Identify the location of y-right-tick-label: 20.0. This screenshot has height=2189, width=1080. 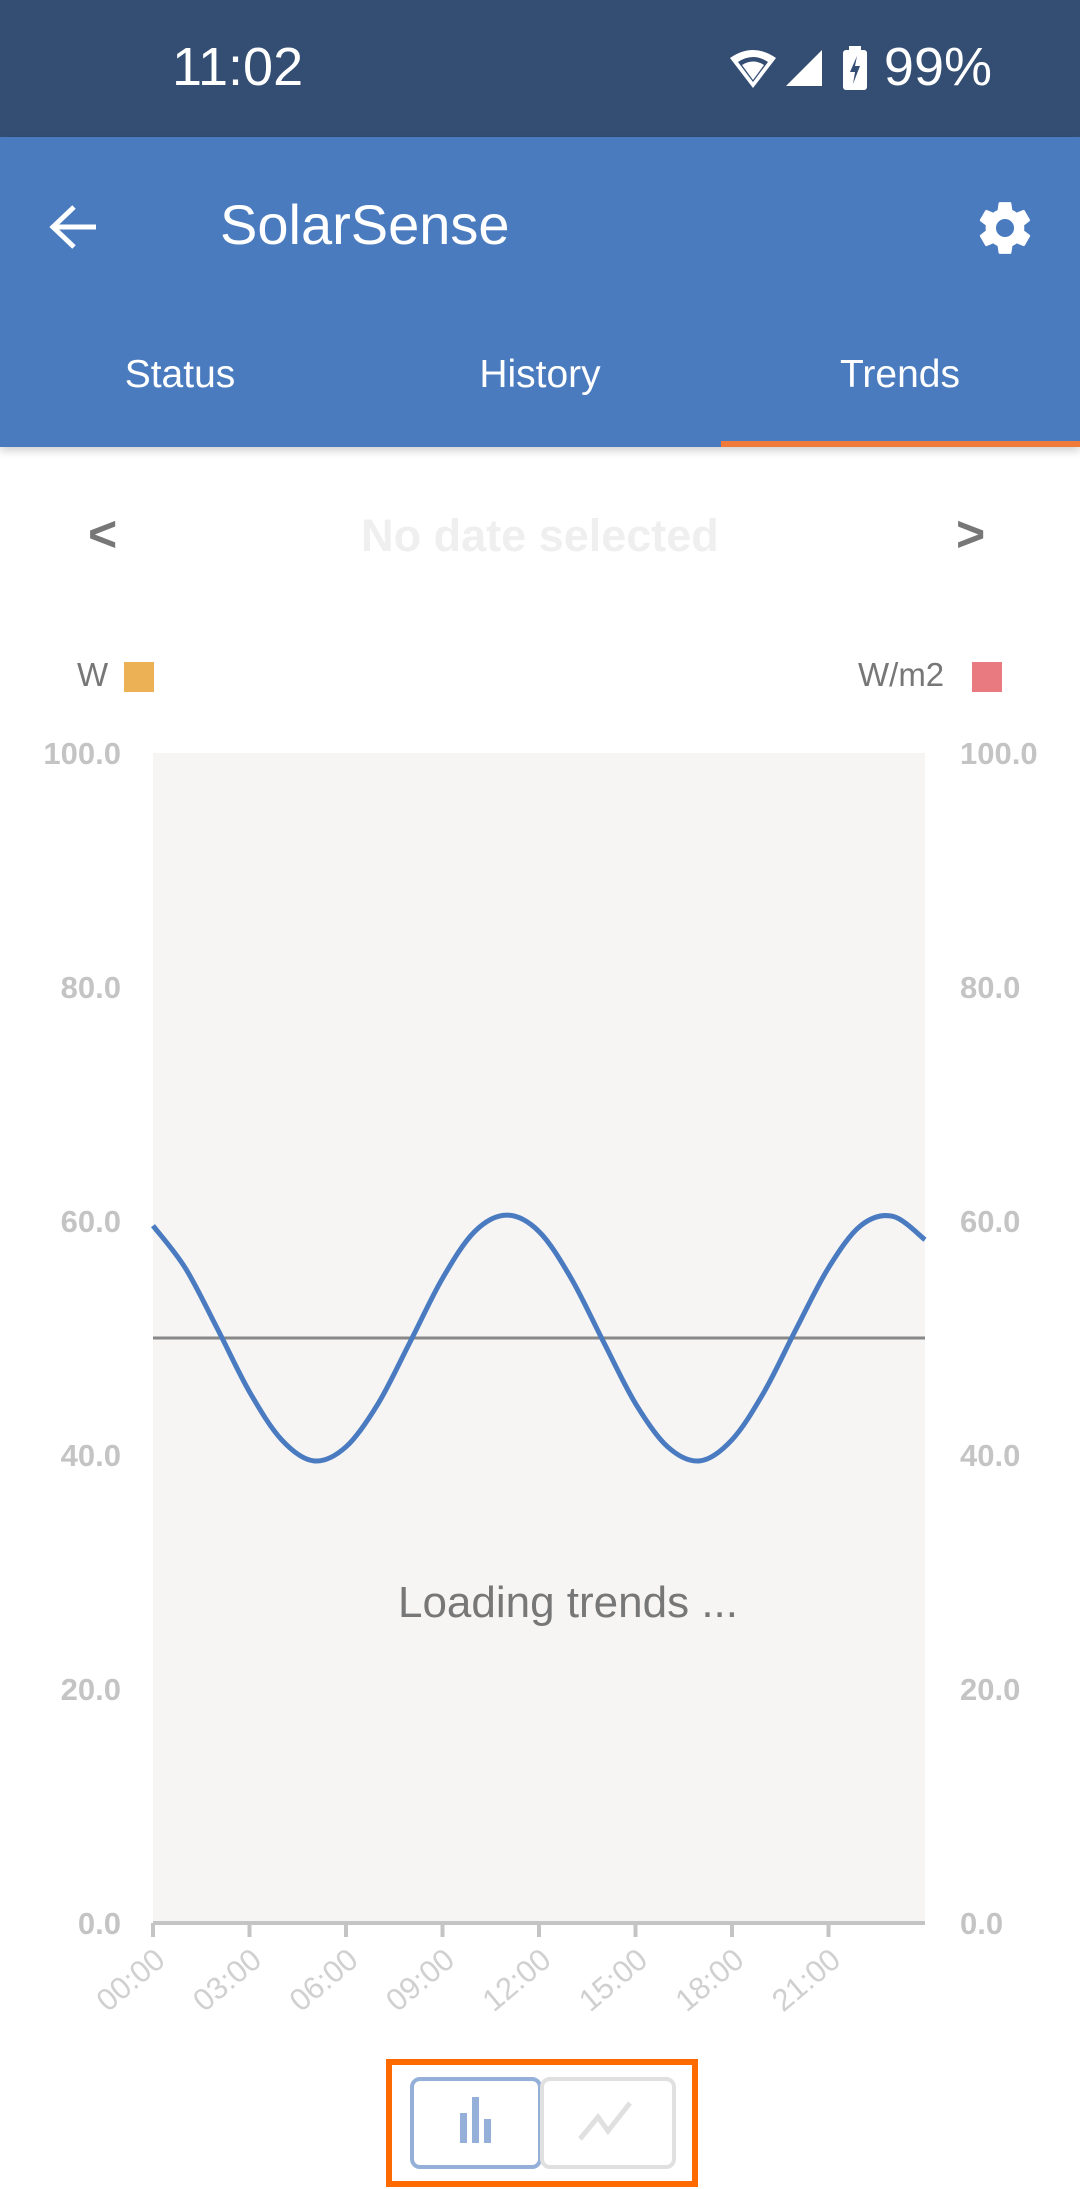
(990, 1689).